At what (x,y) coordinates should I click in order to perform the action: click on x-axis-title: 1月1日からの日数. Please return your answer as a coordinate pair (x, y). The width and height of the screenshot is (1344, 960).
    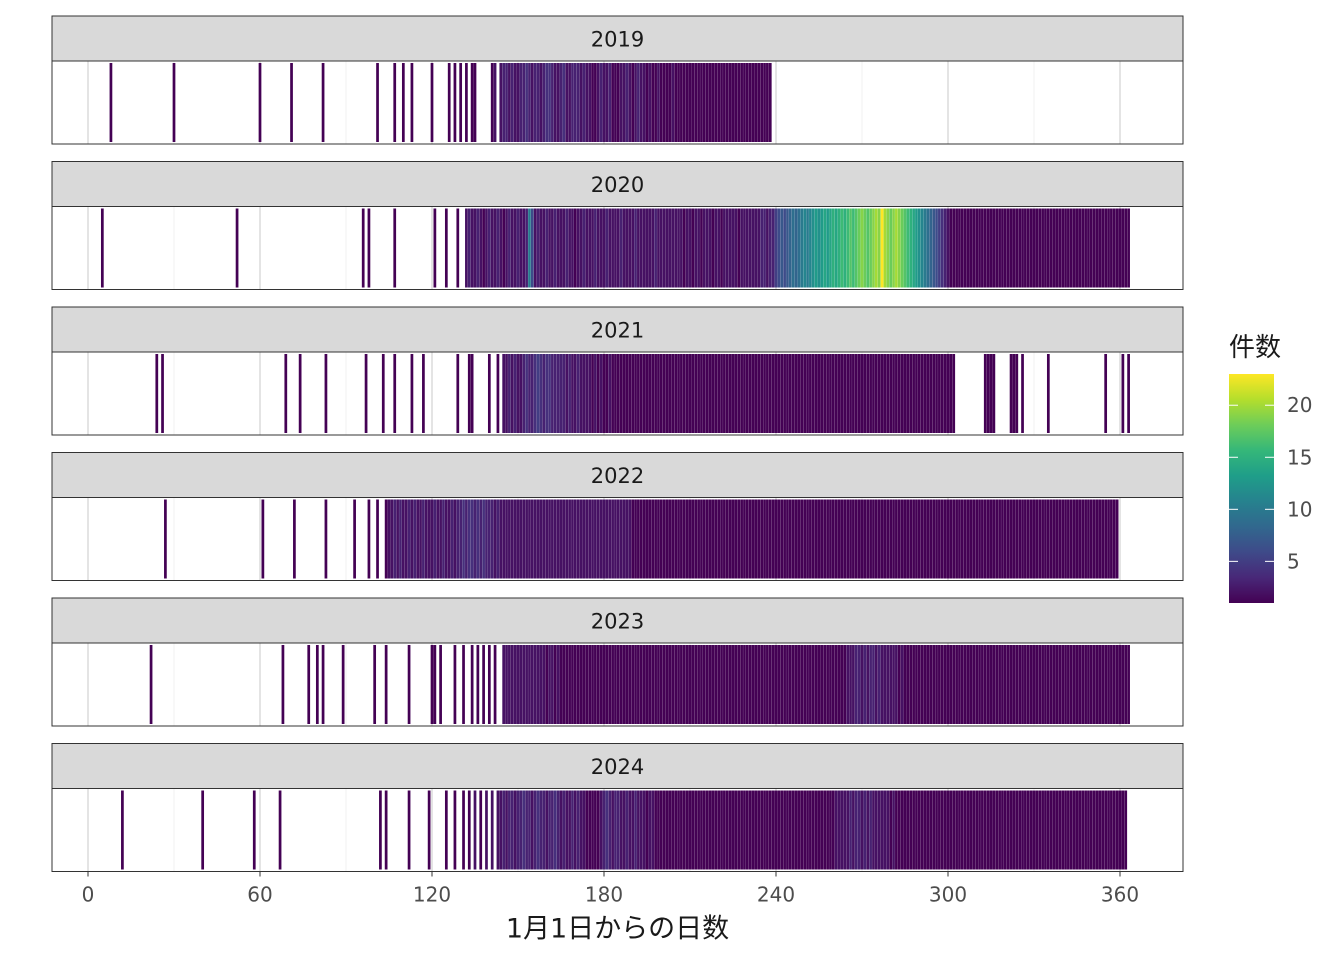
    Looking at the image, I should click on (617, 929).